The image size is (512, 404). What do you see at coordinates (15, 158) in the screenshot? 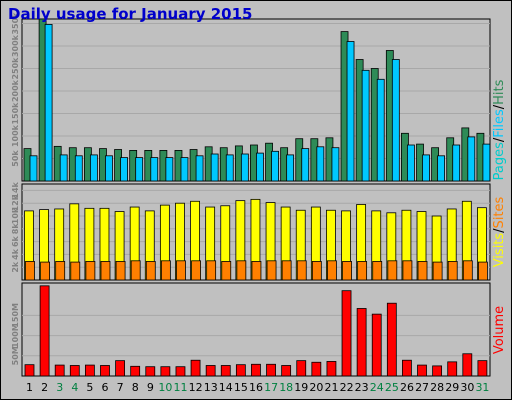
I see `y-tick-label: 50k` at bounding box center [15, 158].